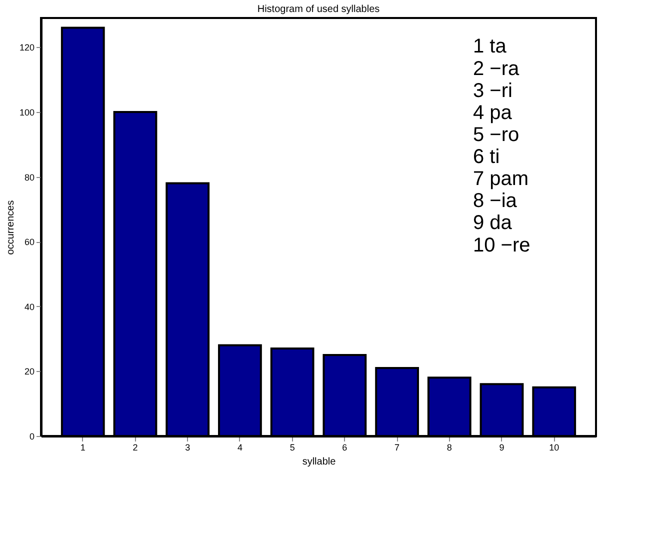 This screenshot has width=663, height=547. Describe the element at coordinates (187, 447) in the screenshot. I see `x-tick-label: 3` at that location.